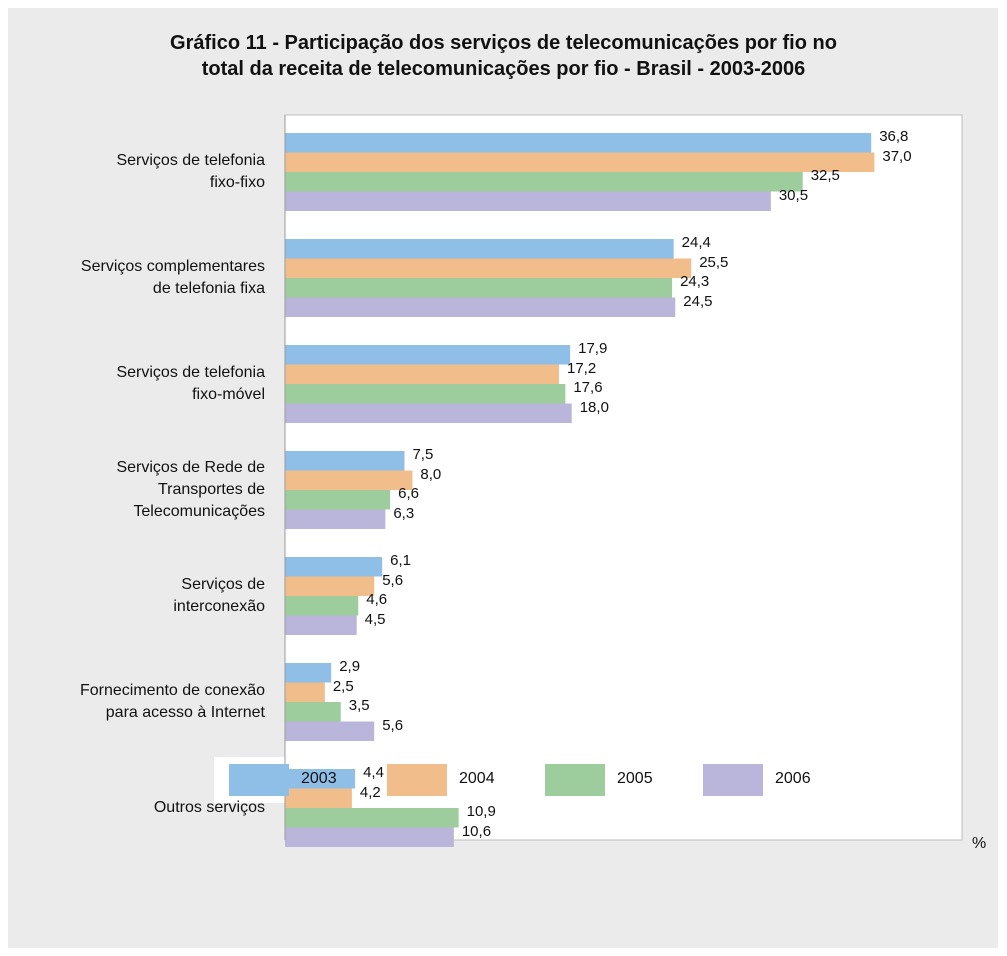 This screenshot has width=1007, height=956. What do you see at coordinates (373, 772) in the screenshot?
I see `value-label: 4,4` at bounding box center [373, 772].